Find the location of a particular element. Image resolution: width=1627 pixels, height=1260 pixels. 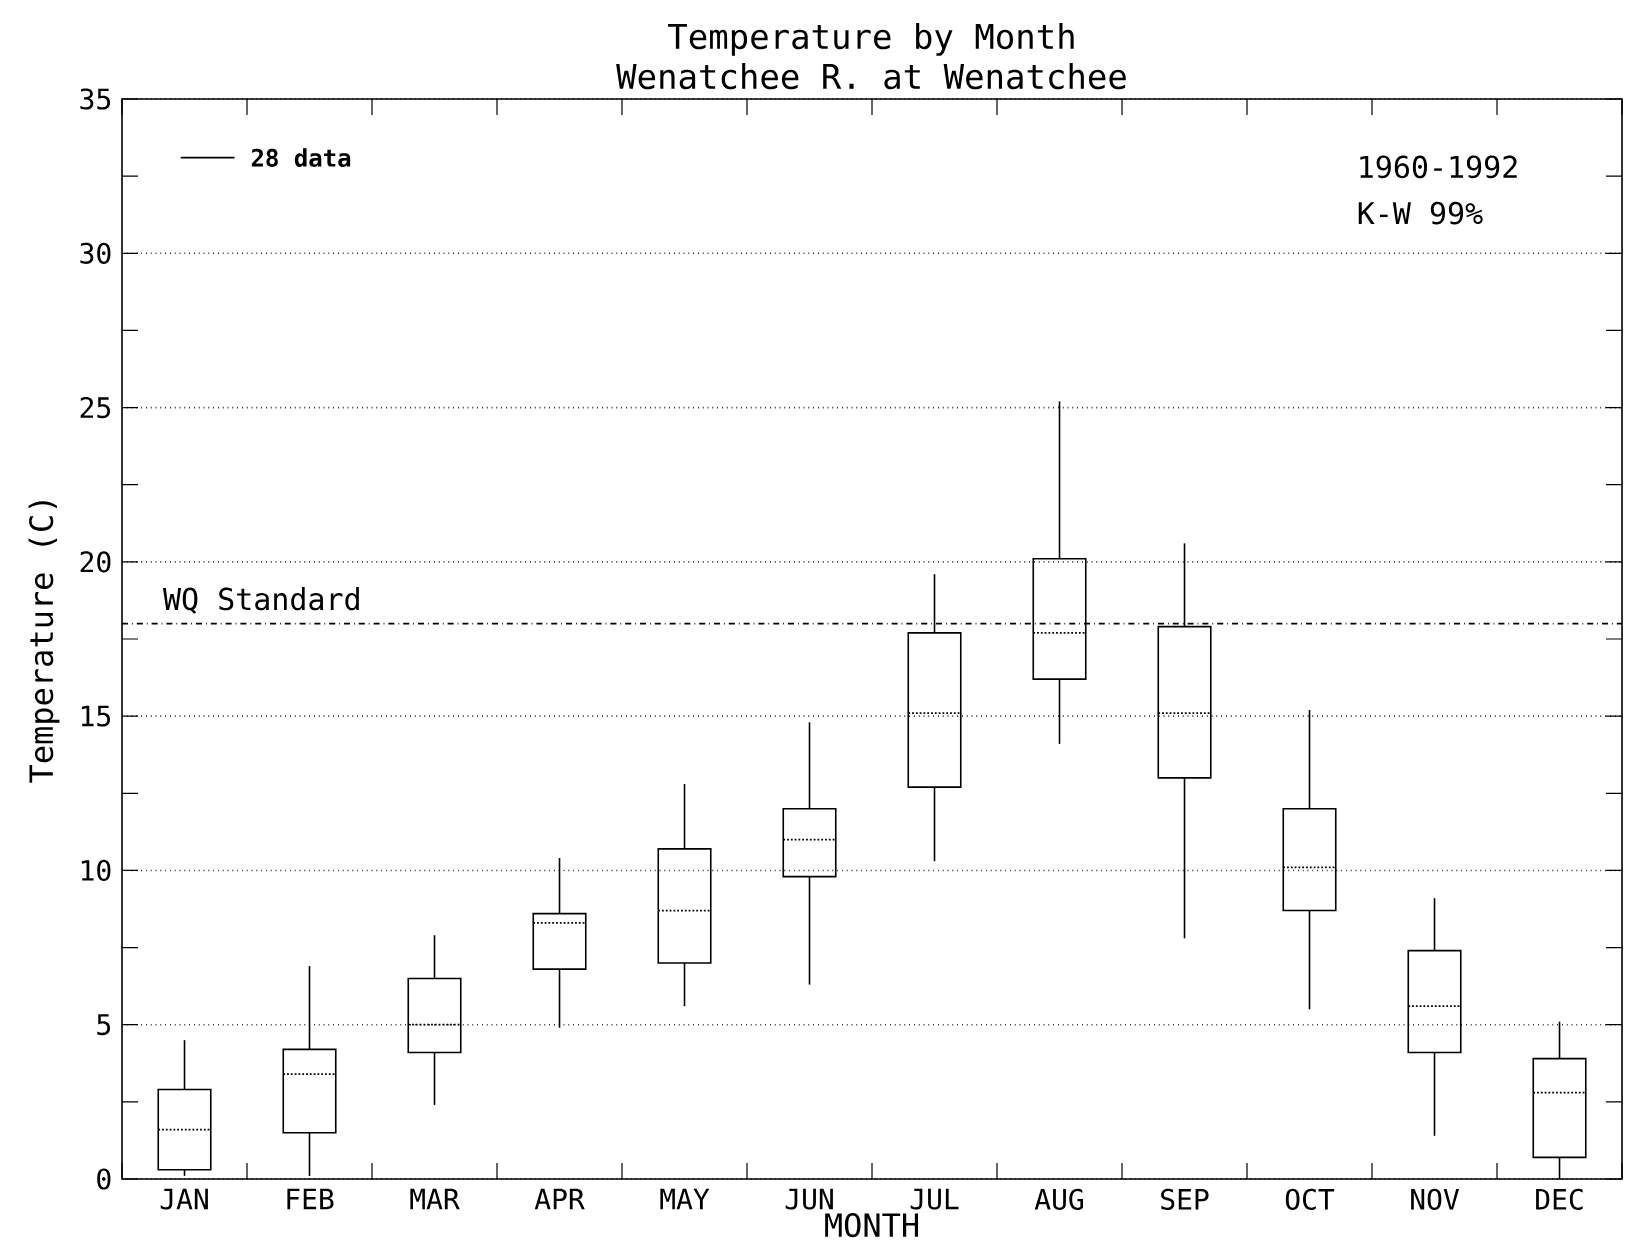

y-axis-title: Temperature (C) is located at coordinates (44, 642).